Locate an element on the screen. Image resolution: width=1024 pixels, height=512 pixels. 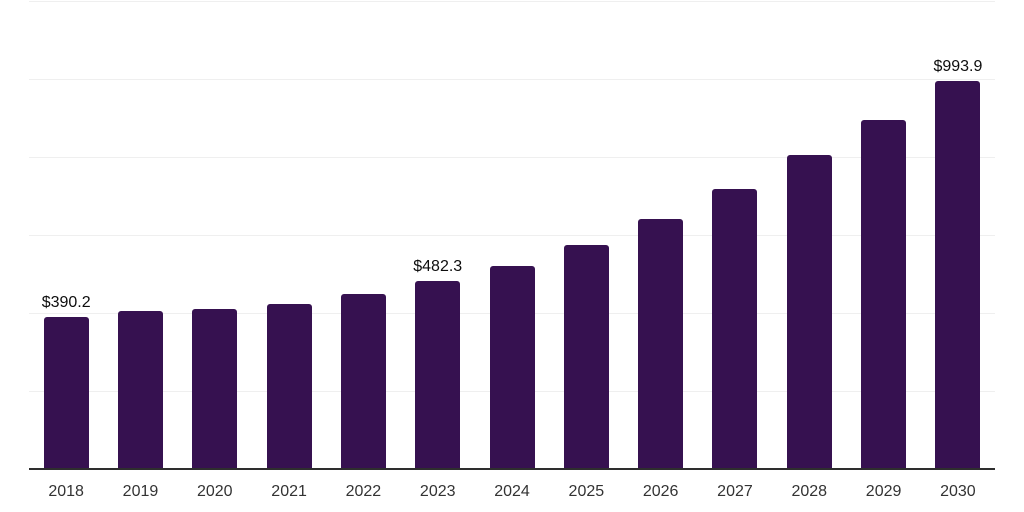
bar-column-2027 is located at coordinates (735, 235).